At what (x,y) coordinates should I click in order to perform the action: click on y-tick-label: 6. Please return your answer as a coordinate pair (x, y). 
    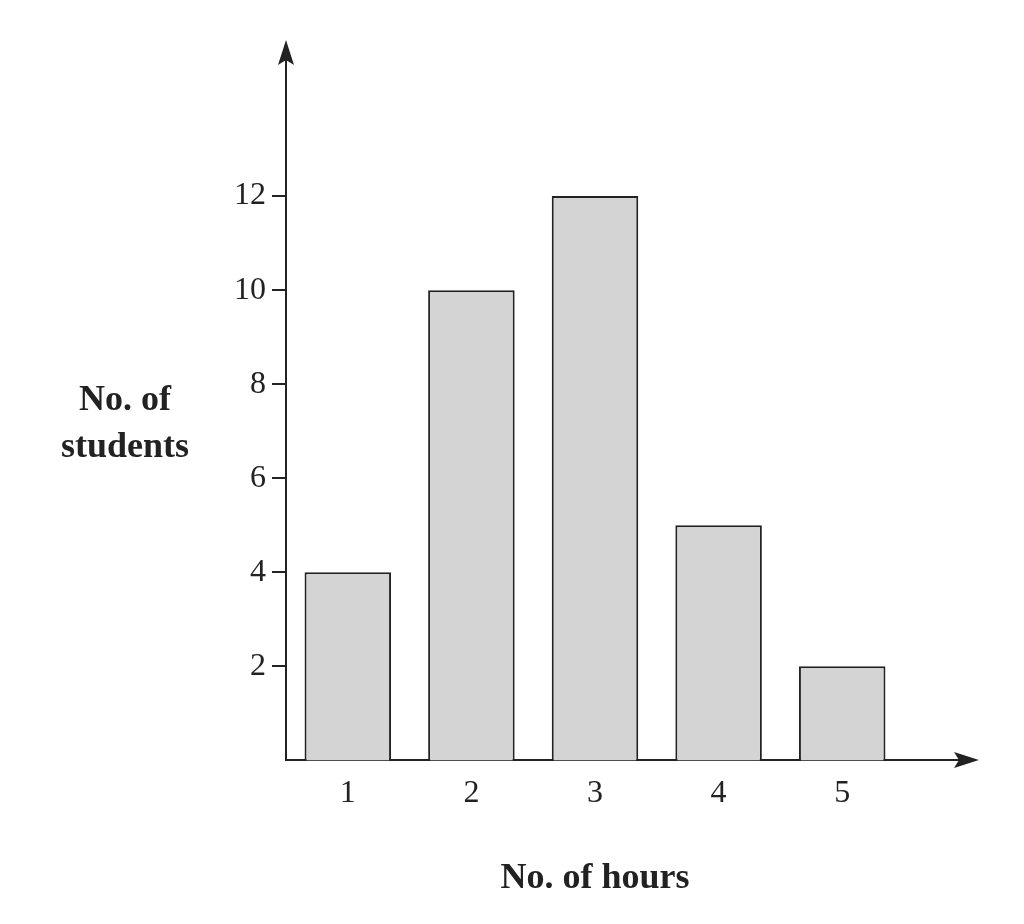
    Looking at the image, I should click on (258, 475).